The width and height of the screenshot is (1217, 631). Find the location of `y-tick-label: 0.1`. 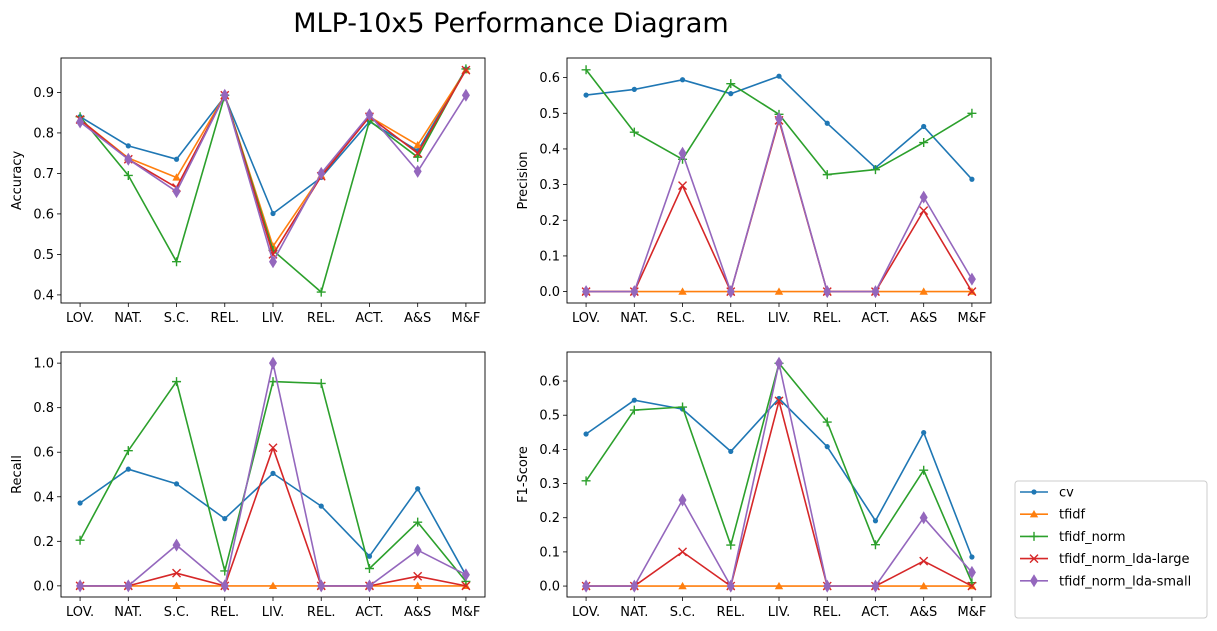

y-tick-label: 0.1 is located at coordinates (549, 256).